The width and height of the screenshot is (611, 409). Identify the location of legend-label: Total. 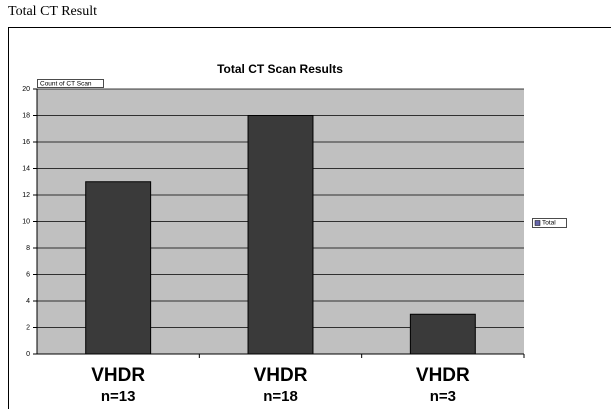
(549, 223).